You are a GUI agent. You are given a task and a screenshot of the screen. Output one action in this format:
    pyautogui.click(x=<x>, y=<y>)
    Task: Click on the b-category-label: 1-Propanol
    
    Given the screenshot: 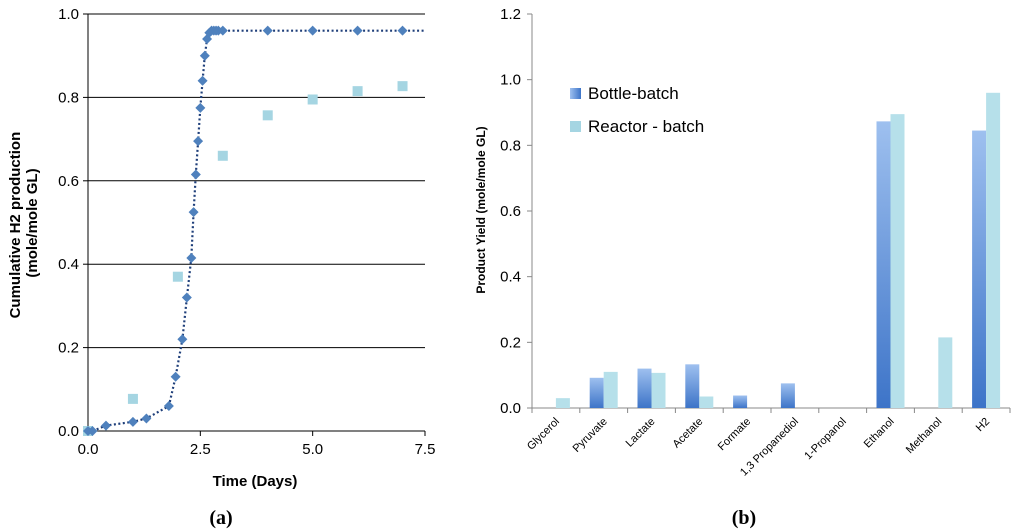 What is the action you would take?
    pyautogui.click(x=825, y=439)
    